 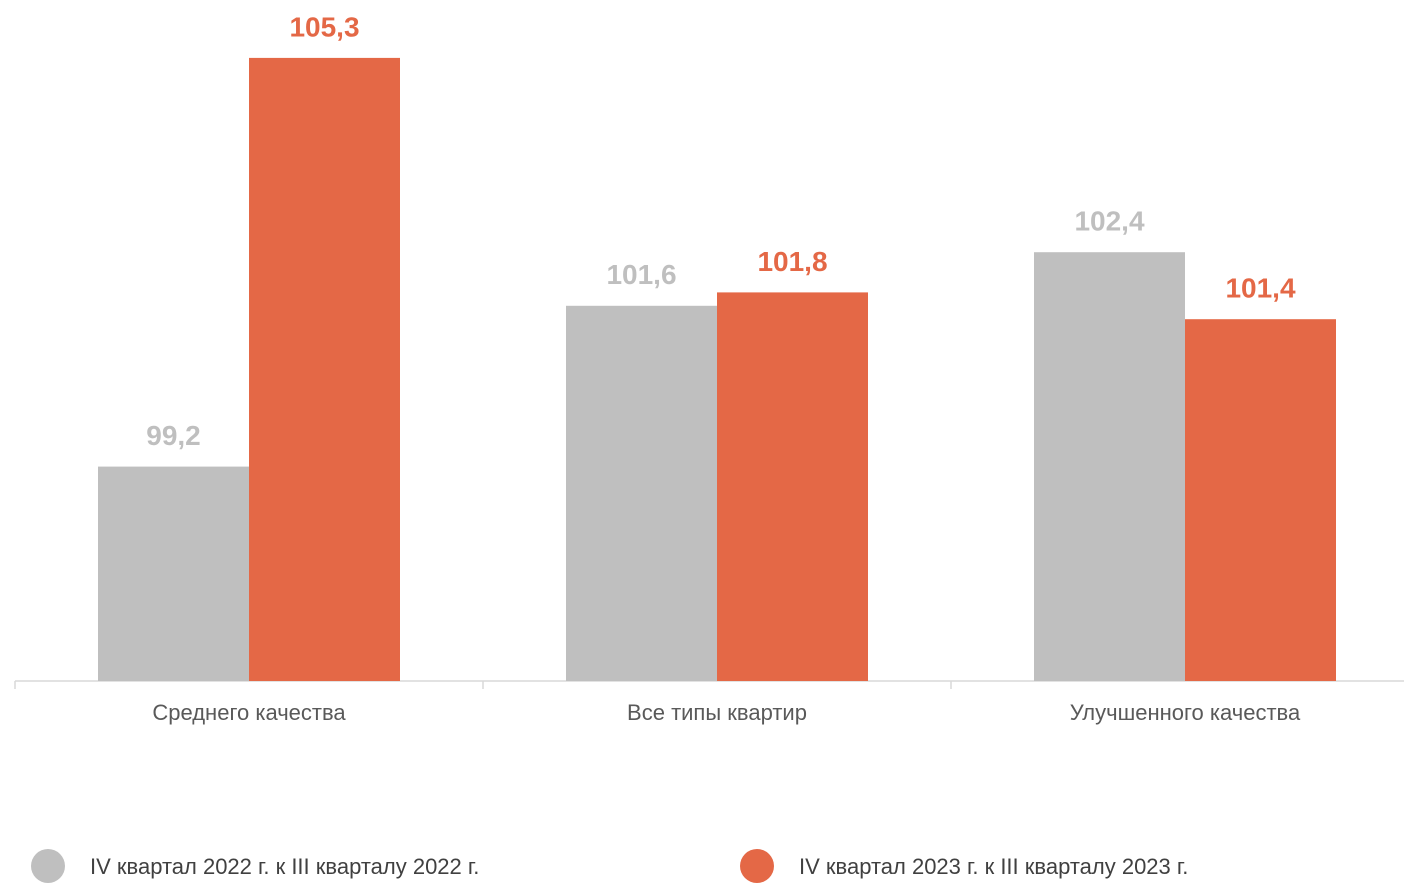 I want to click on value-label: 102,4, so click(x=1109, y=221).